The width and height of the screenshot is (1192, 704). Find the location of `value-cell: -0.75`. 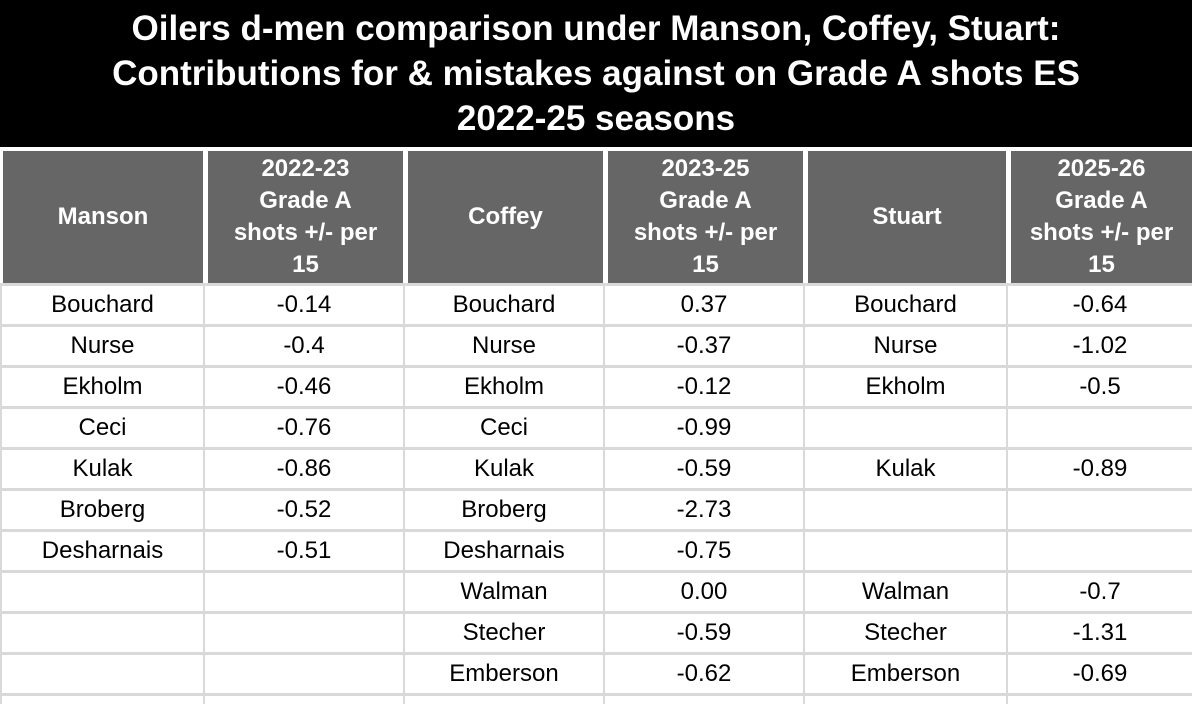

value-cell: -0.75 is located at coordinates (704, 551).